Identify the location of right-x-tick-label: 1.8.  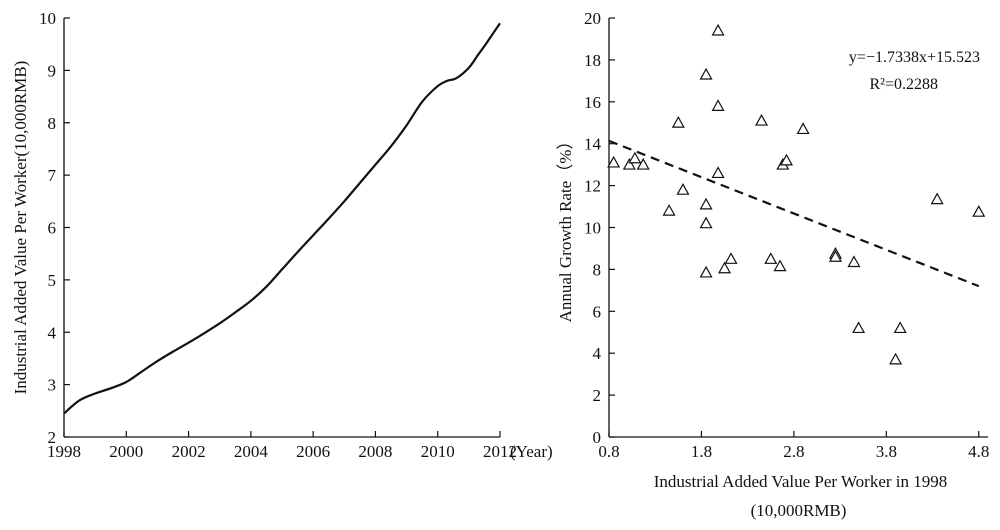
(701, 451).